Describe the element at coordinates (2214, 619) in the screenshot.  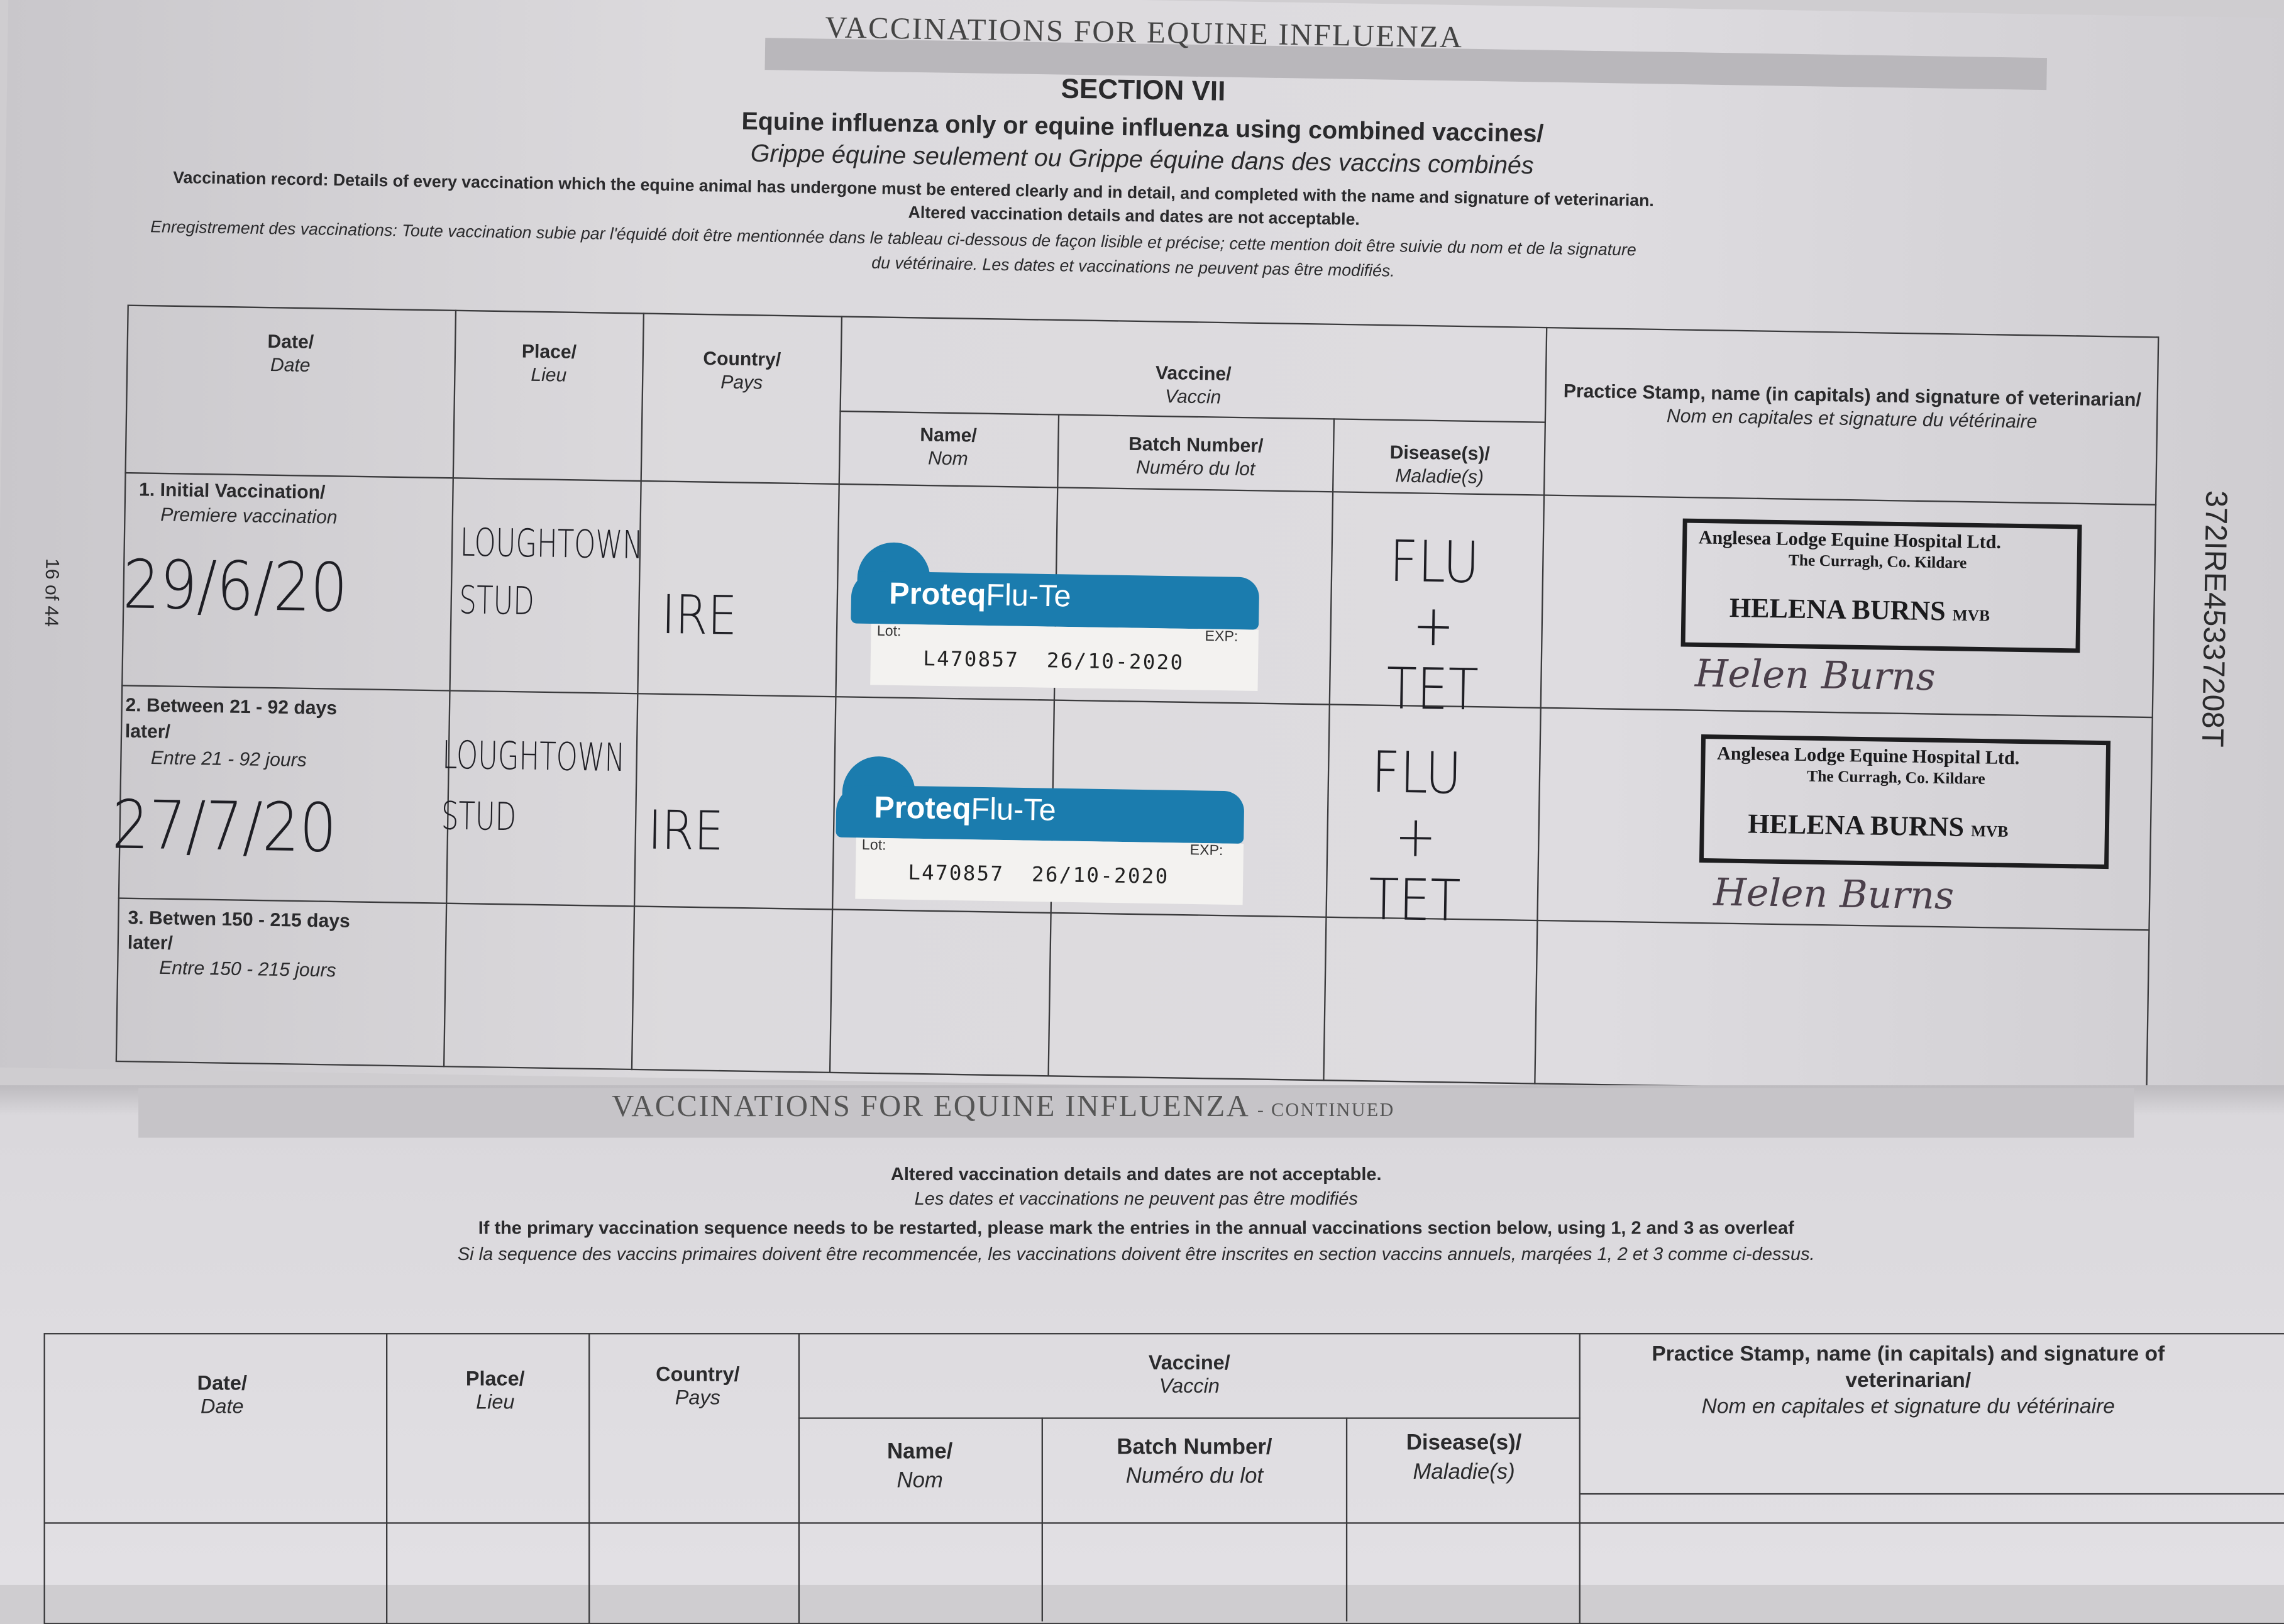
I see `passport-id: 372IRE45337208T` at that location.